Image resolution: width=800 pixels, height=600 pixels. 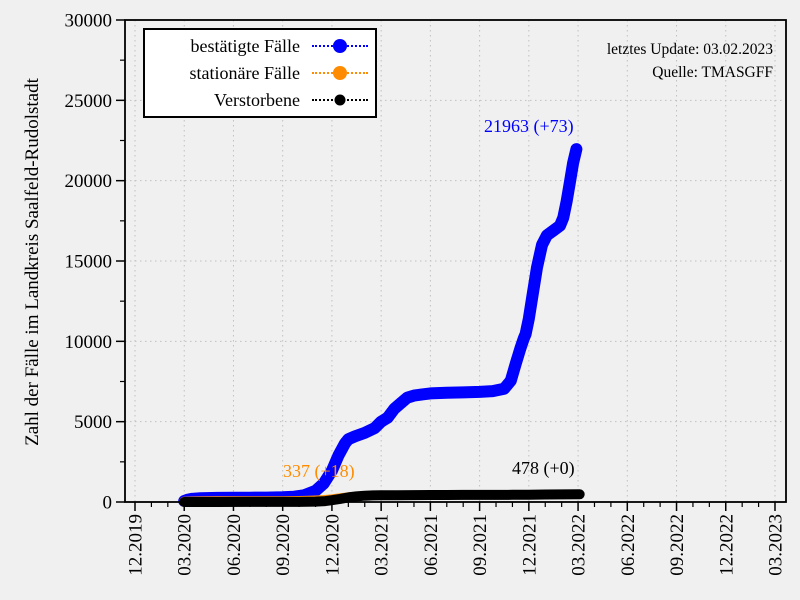 I want to click on y-tick-label: 5000, so click(x=93, y=422).